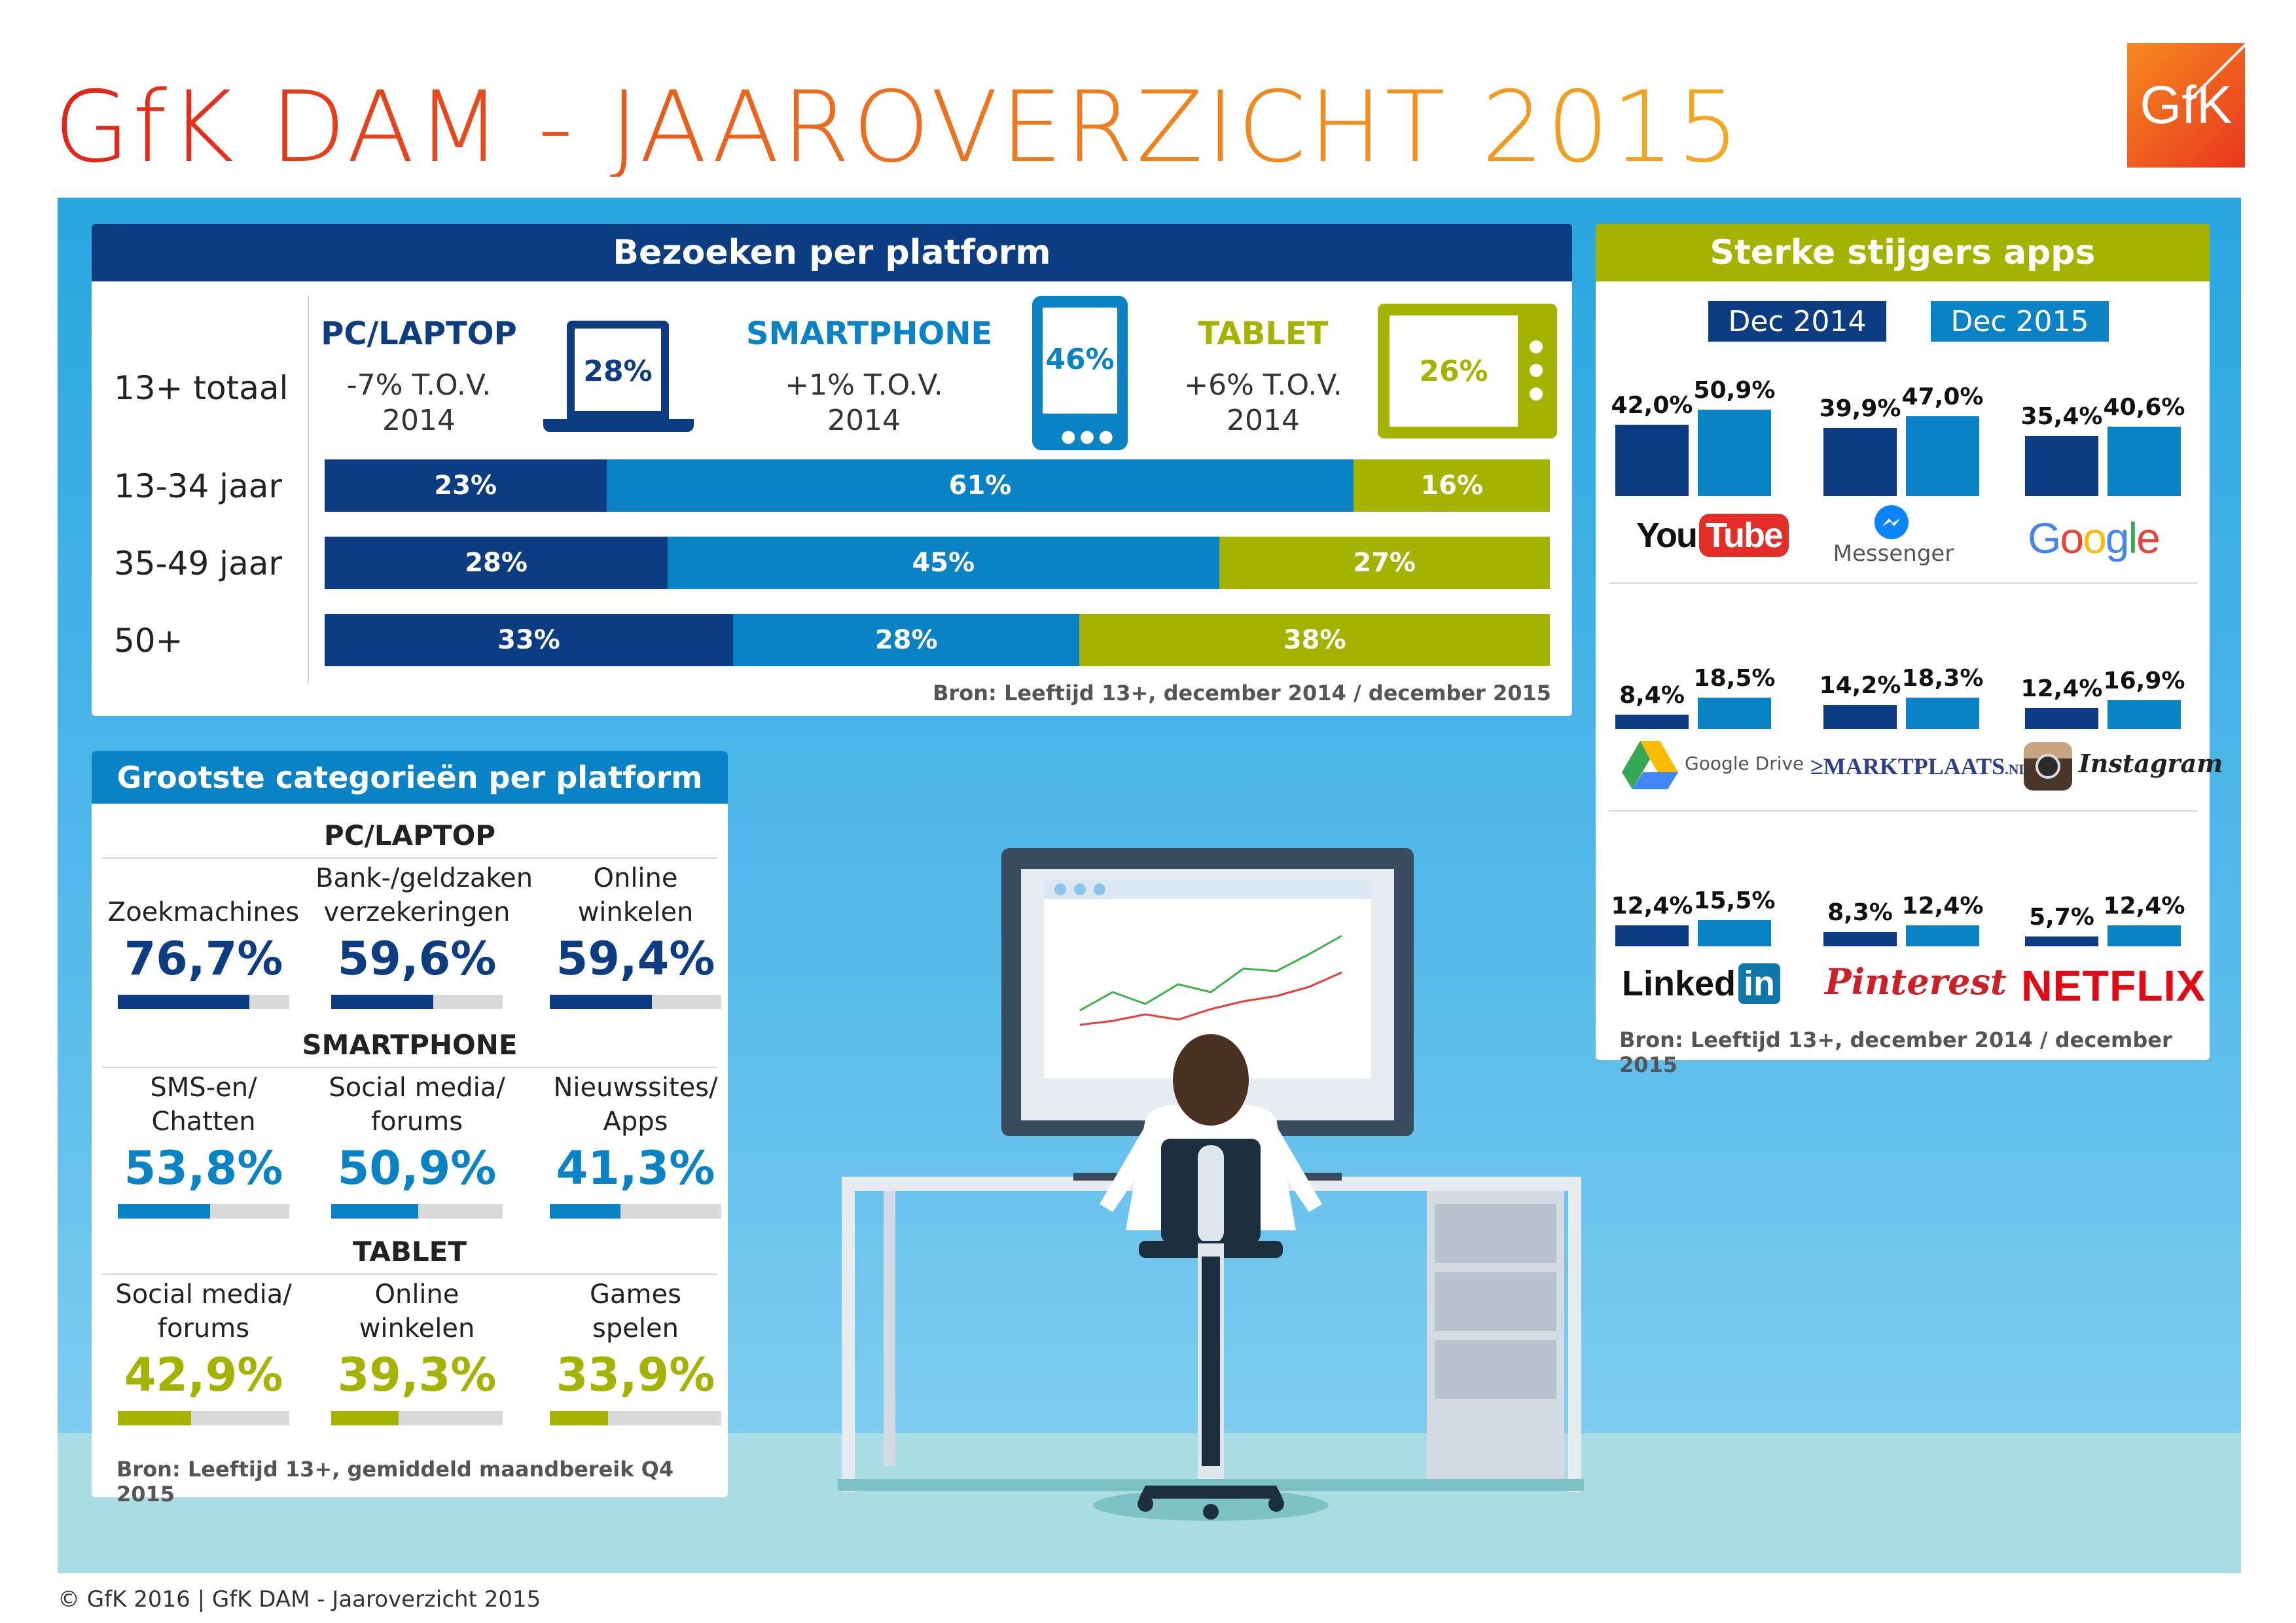 The width and height of the screenshot is (2296, 1623). What do you see at coordinates (2061, 918) in the screenshot?
I see `app-bar-label: 5,7%` at bounding box center [2061, 918].